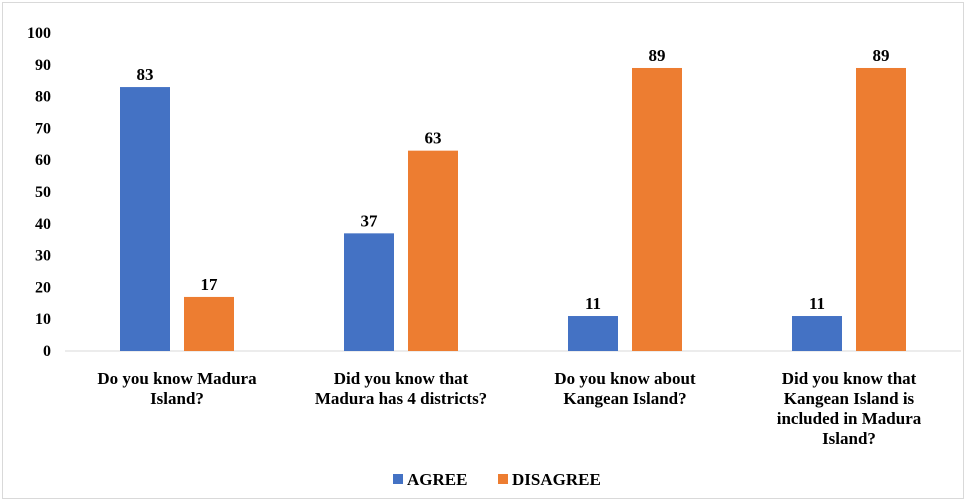  Describe the element at coordinates (556, 479) in the screenshot. I see `legend-label: DISAGREE` at that location.